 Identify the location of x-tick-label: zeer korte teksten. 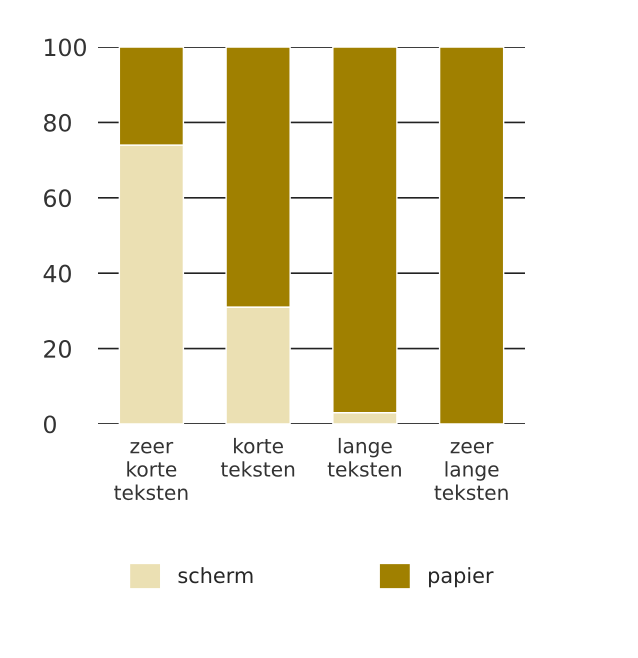
(151, 471).